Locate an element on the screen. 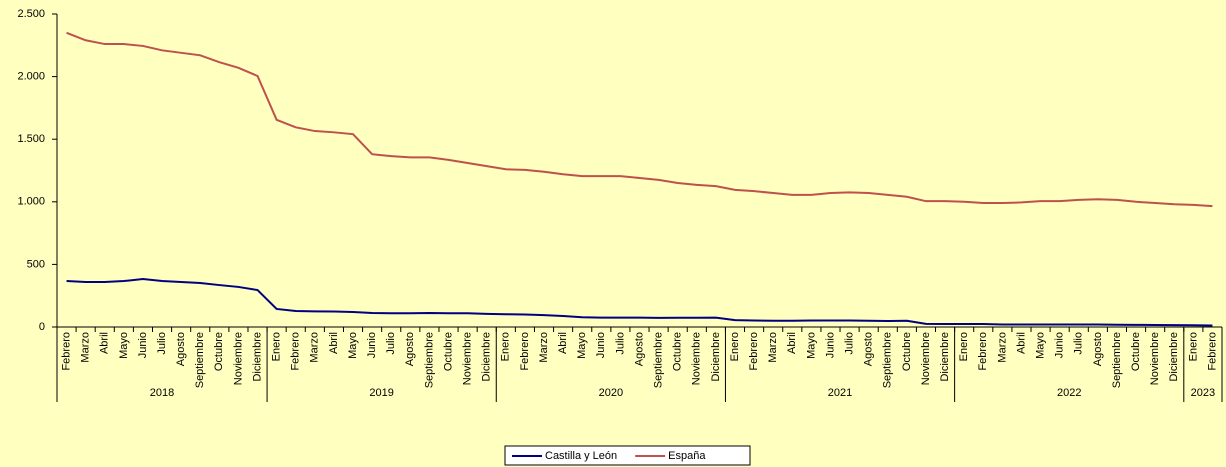  y-tick-label: 1.500 is located at coordinates (31, 139).